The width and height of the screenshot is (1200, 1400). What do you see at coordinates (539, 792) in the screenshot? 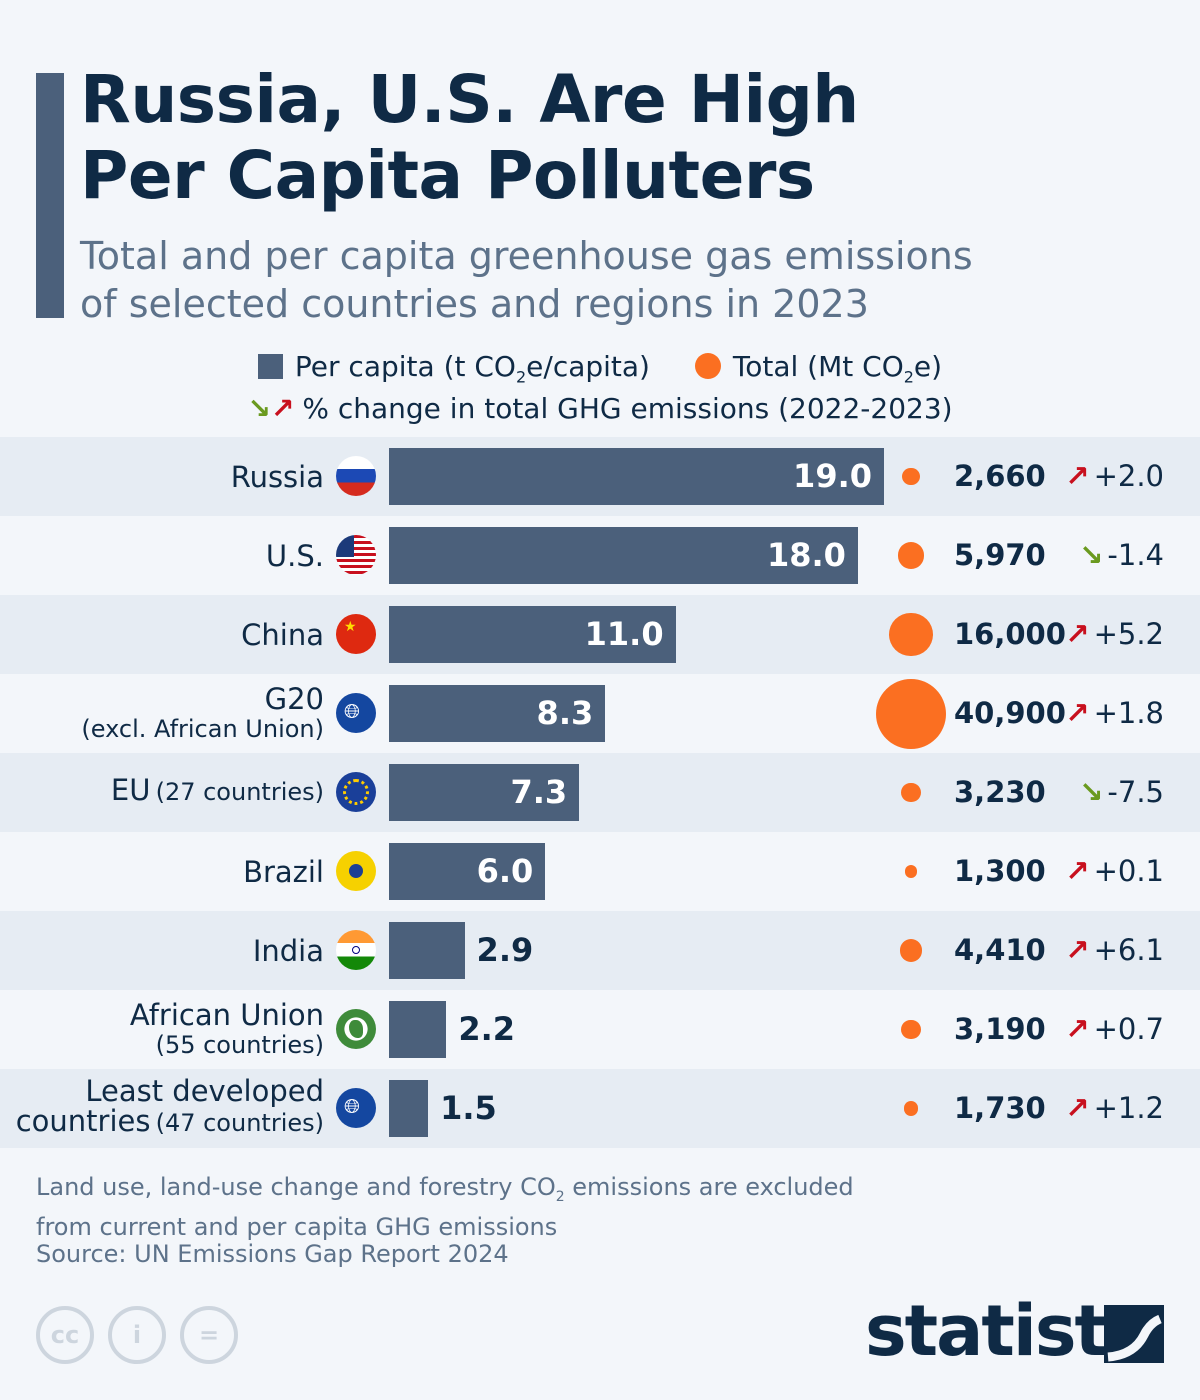
I see `per-capita-value: 7.3` at bounding box center [539, 792].